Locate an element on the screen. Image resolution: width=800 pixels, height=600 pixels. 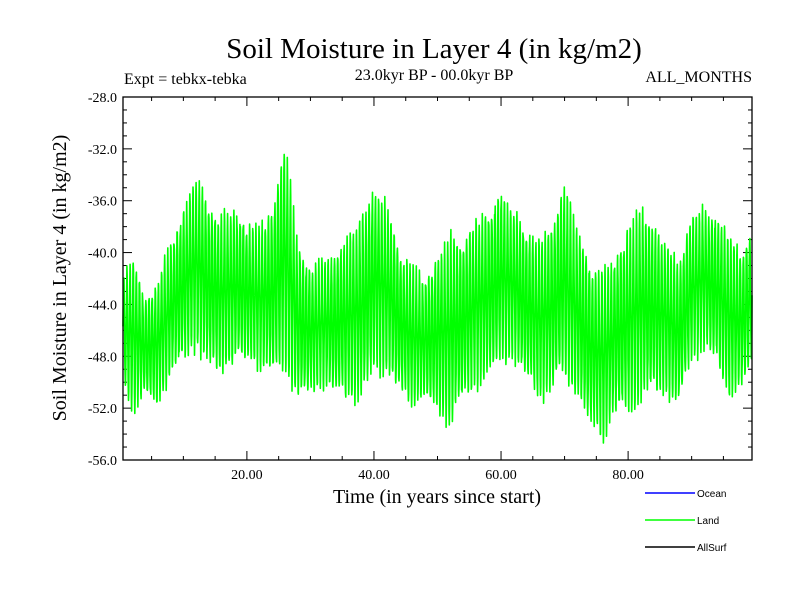
x-tick-label: 20.00 is located at coordinates (247, 475).